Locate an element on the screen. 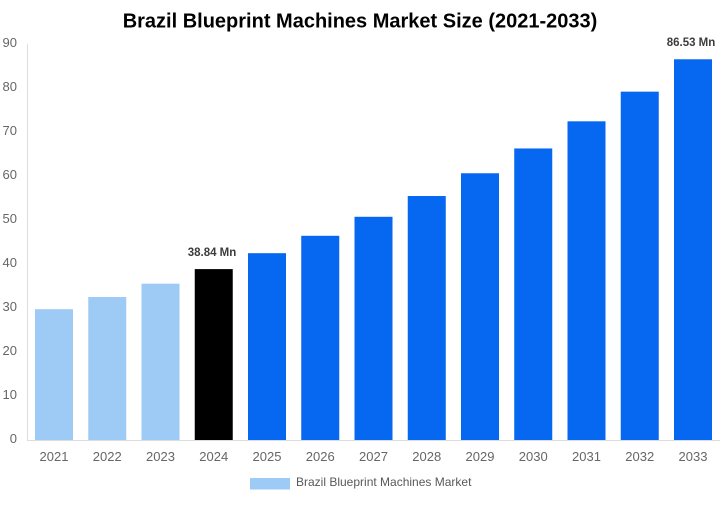 The image size is (720, 505). svg-text: 30 is located at coordinates (10, 306).